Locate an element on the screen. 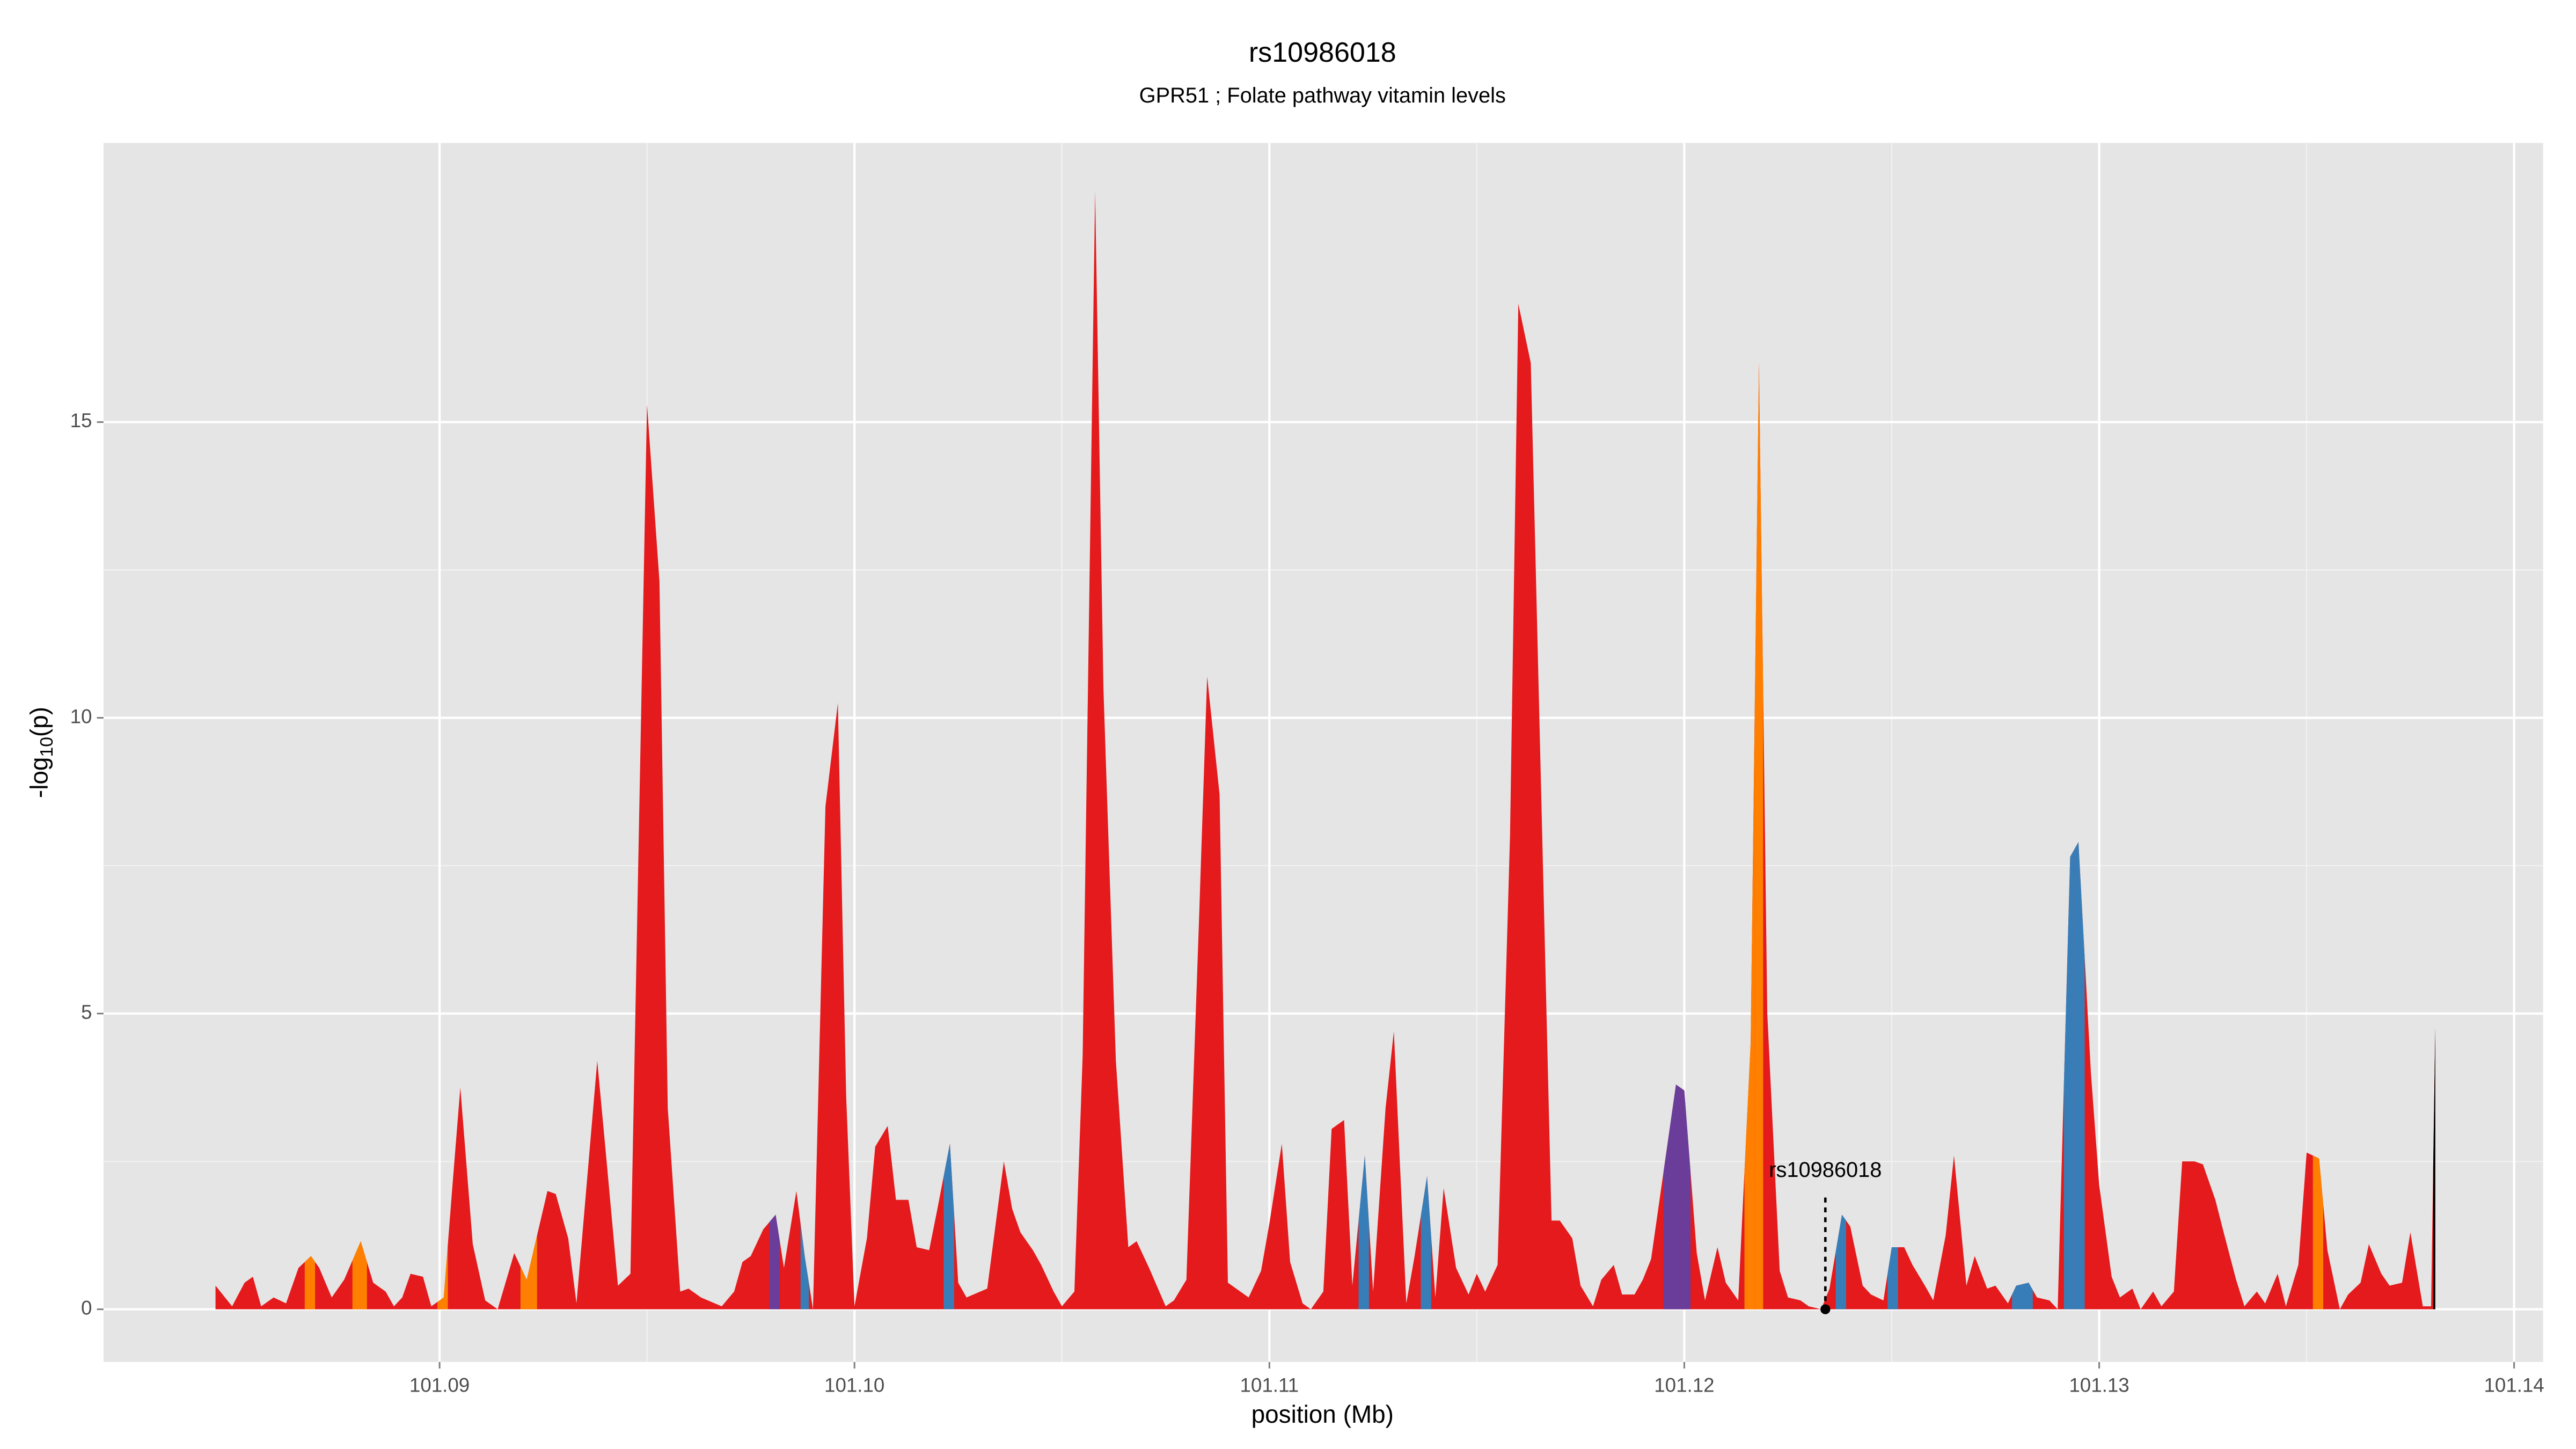  y-axis-label: -log10(p) is located at coordinates (41, 752).